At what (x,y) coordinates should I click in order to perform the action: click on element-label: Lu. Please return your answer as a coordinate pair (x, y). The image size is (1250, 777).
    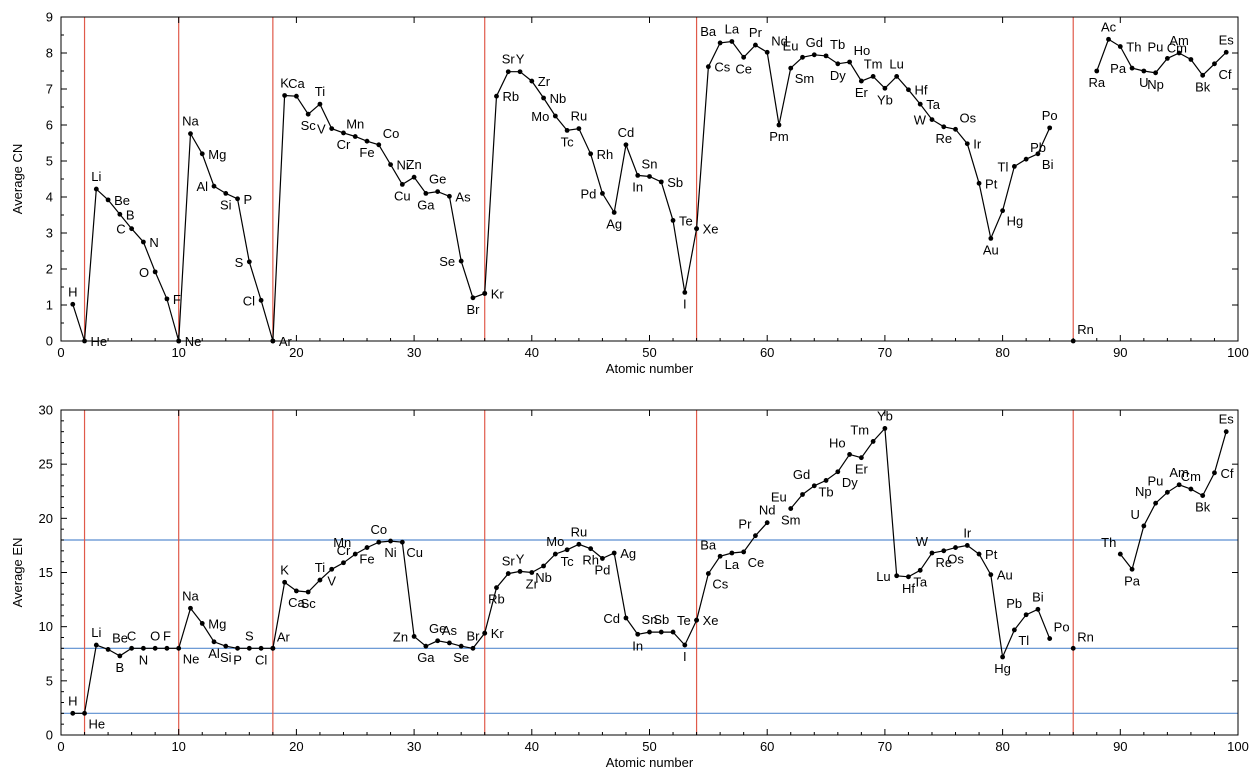
    Looking at the image, I should click on (883, 576).